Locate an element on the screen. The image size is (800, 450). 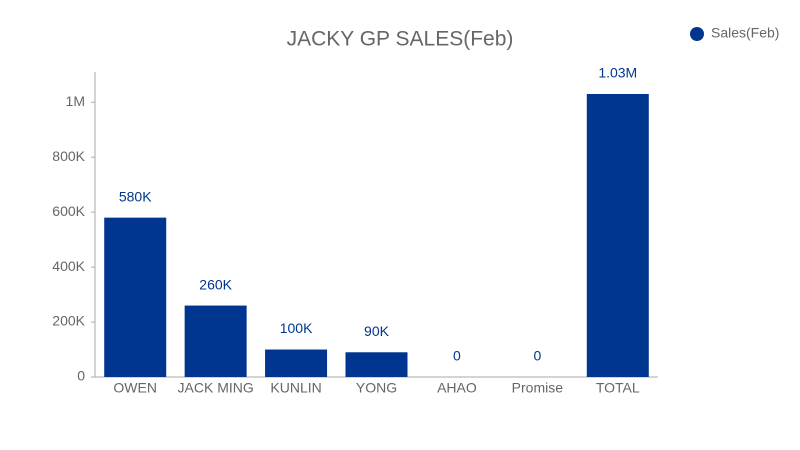
x-tick-label: AHAO is located at coordinates (457, 388).